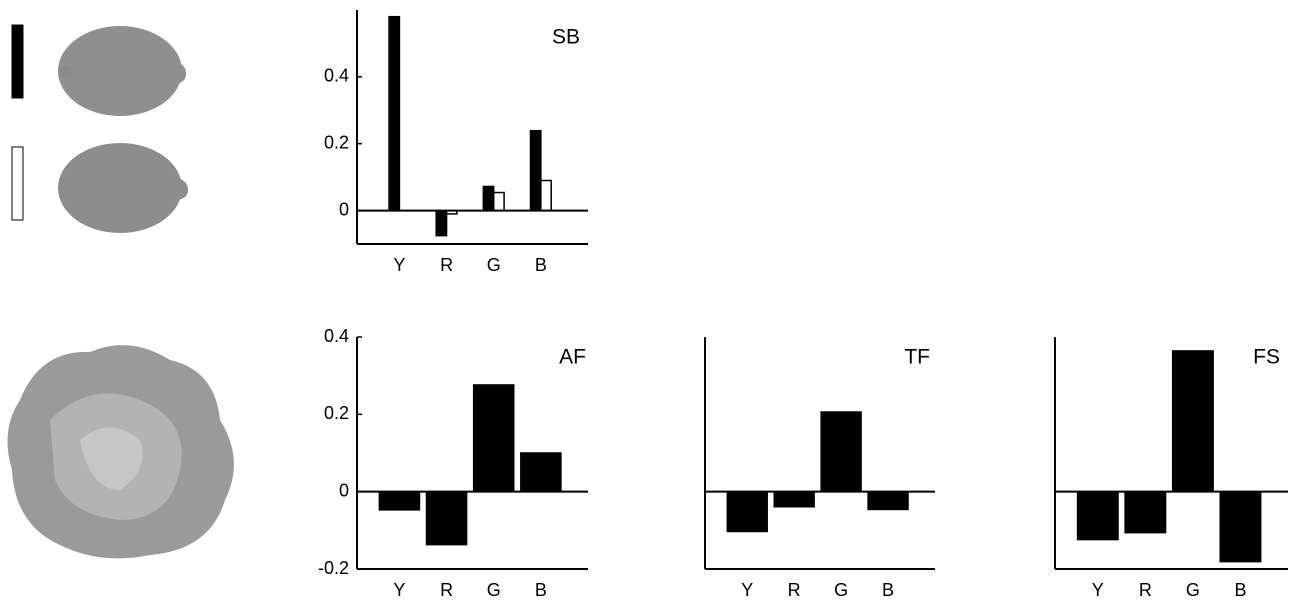 This screenshot has height=607, width=1292. I want to click on chart: Y R G B FS, so click(1171, 468).